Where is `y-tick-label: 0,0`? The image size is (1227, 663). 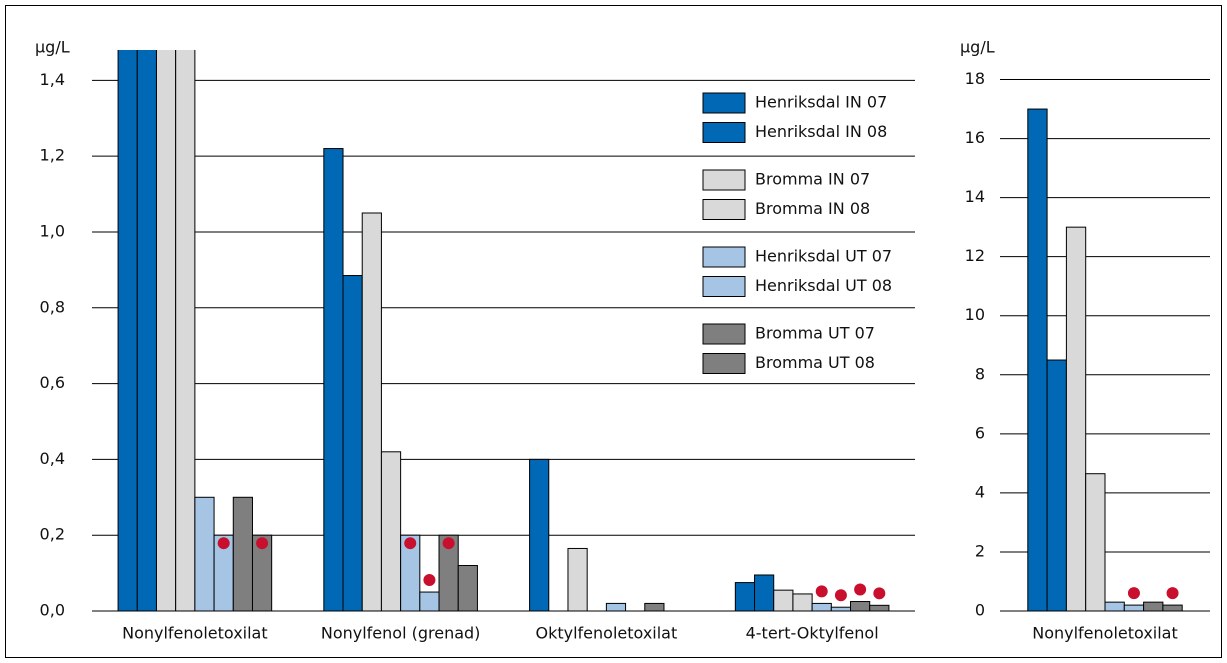
y-tick-label: 0,0 is located at coordinates (52, 610).